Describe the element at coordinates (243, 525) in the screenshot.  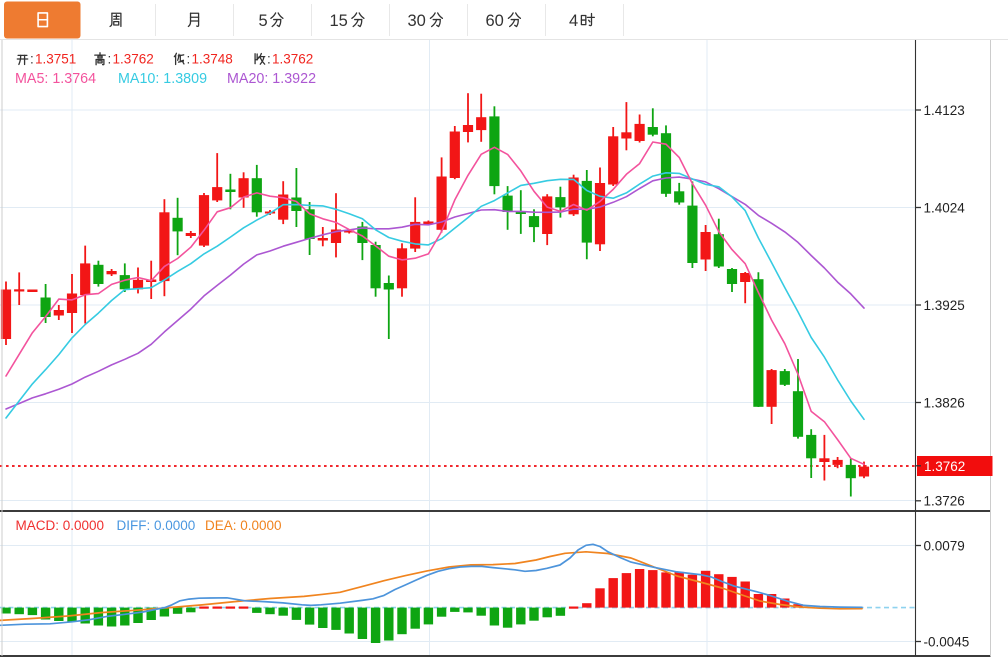
I see `svg-text: DEA: 0.0000` at that location.